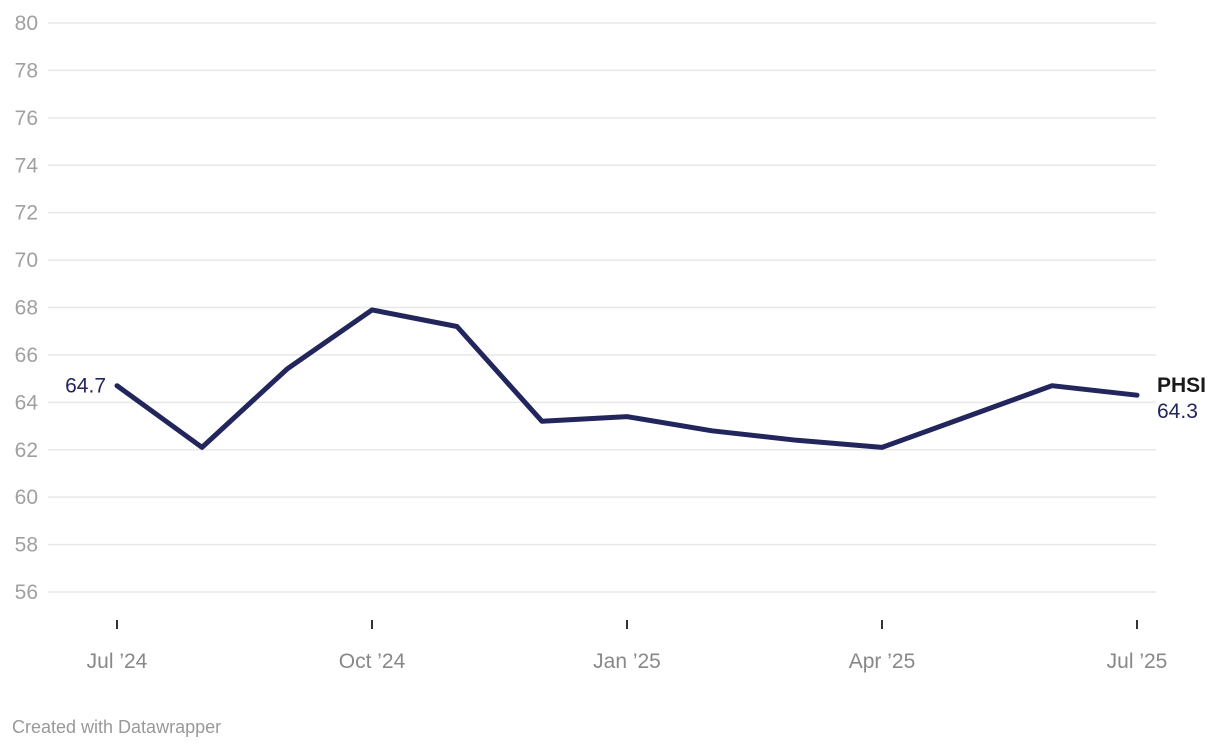  What do you see at coordinates (85, 386) in the screenshot?
I see `start-value-label: 64.7` at bounding box center [85, 386].